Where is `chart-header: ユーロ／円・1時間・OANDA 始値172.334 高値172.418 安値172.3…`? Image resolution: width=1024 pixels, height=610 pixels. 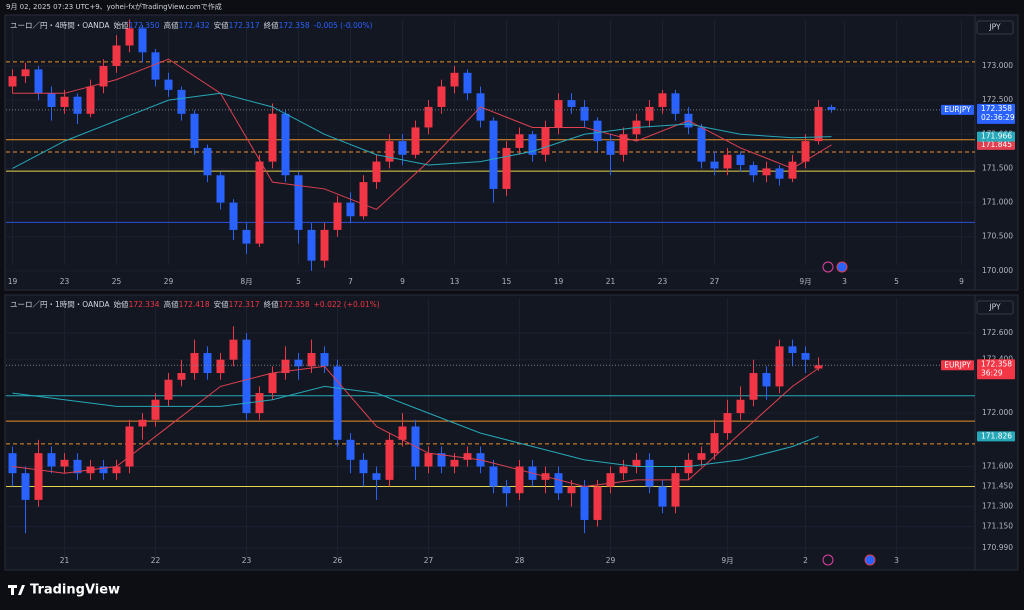
chart-header: ユーロ／円・1時間・OANDA 始値172.334 高値172.418 安値172.3… is located at coordinates (195, 304).